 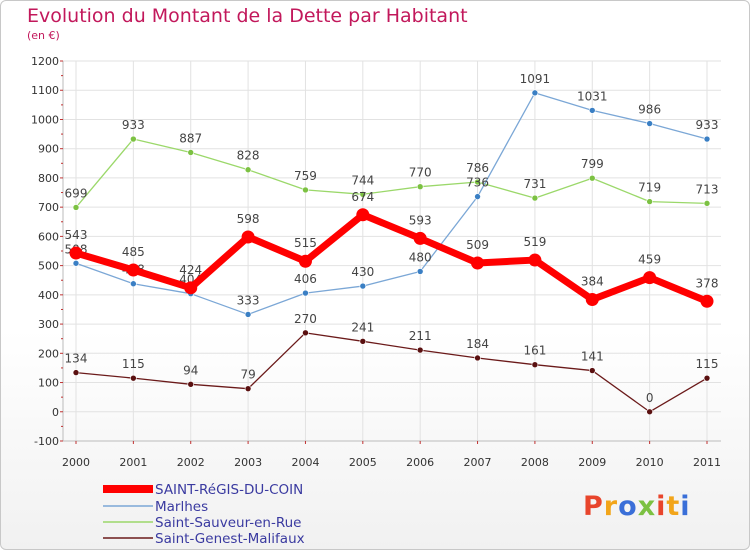 I want to click on data-label: 744, so click(x=362, y=180).